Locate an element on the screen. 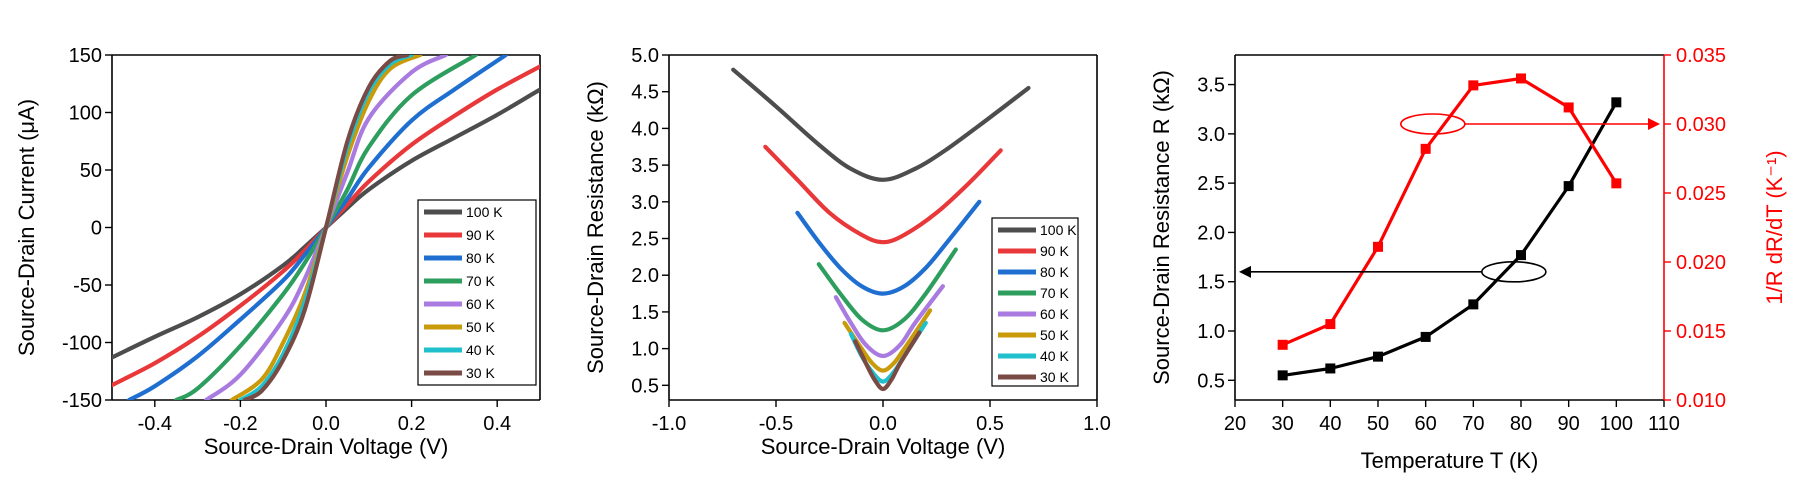 Image resolution: width=1804 pixels, height=483 pixels. y-tick-label: 100 is located at coordinates (85, 114).